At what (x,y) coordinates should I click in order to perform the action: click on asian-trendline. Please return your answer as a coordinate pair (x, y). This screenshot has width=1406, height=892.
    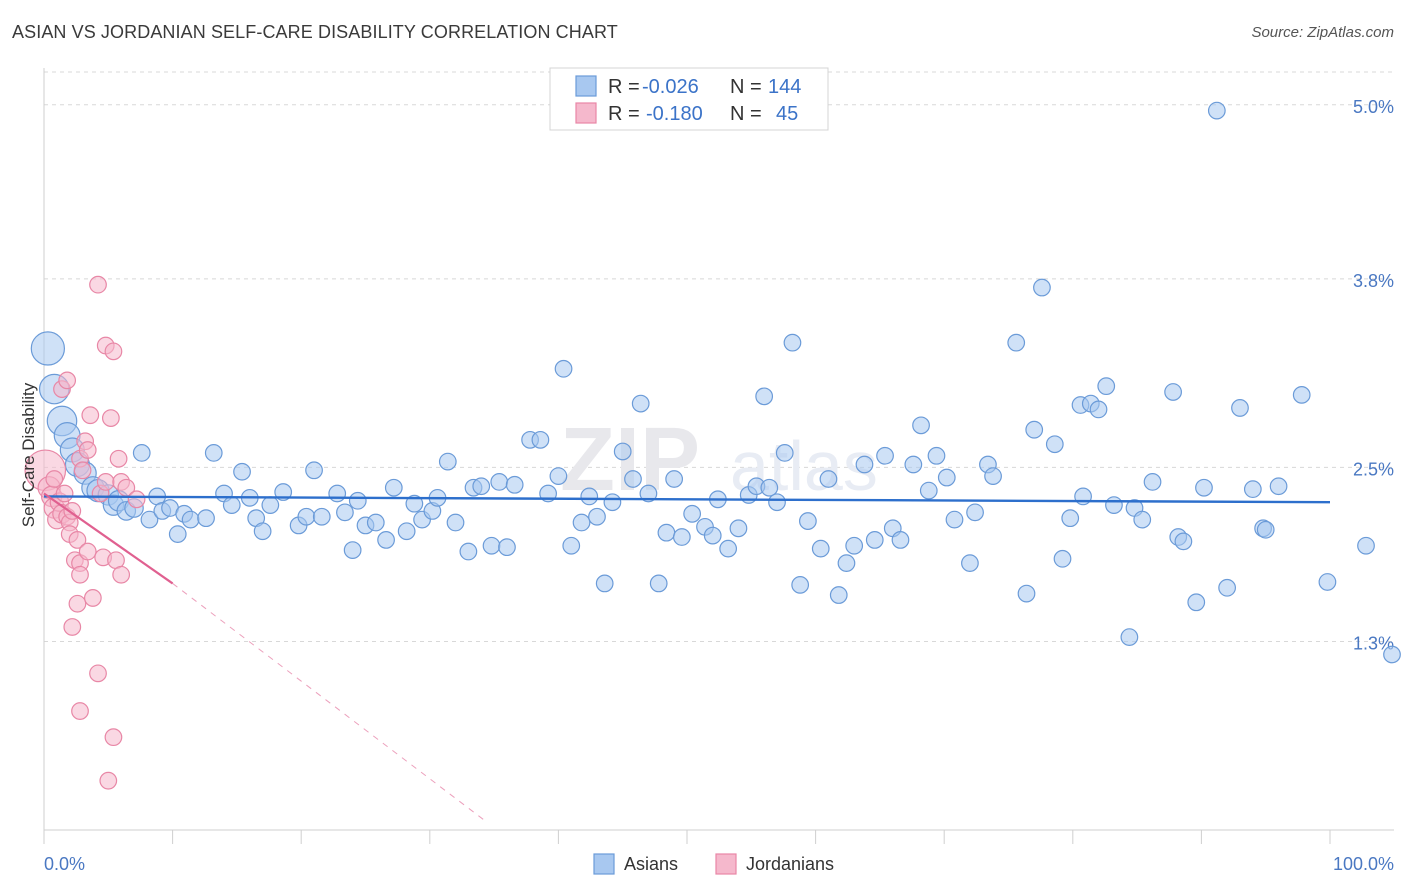
    Looking at the image, I should click on (687, 499).